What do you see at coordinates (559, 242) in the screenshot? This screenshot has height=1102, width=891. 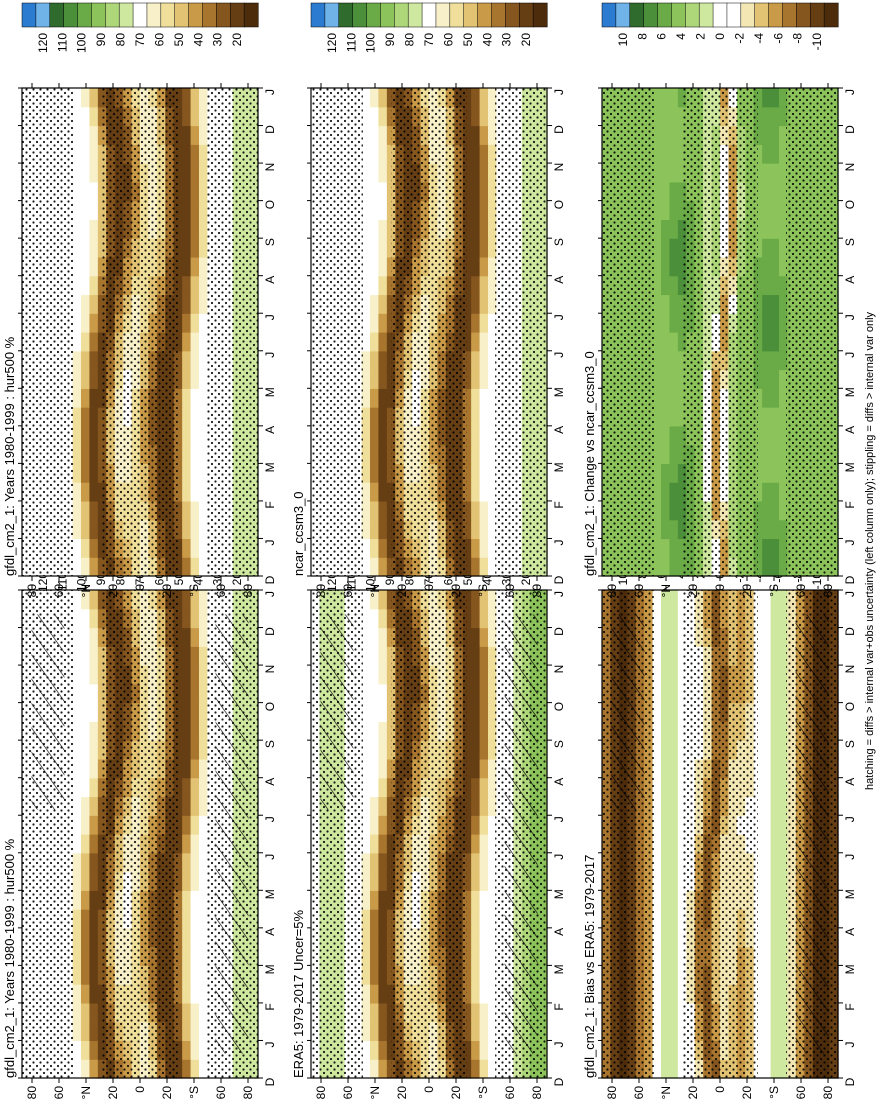 I see `month-tick-label: S` at bounding box center [559, 242].